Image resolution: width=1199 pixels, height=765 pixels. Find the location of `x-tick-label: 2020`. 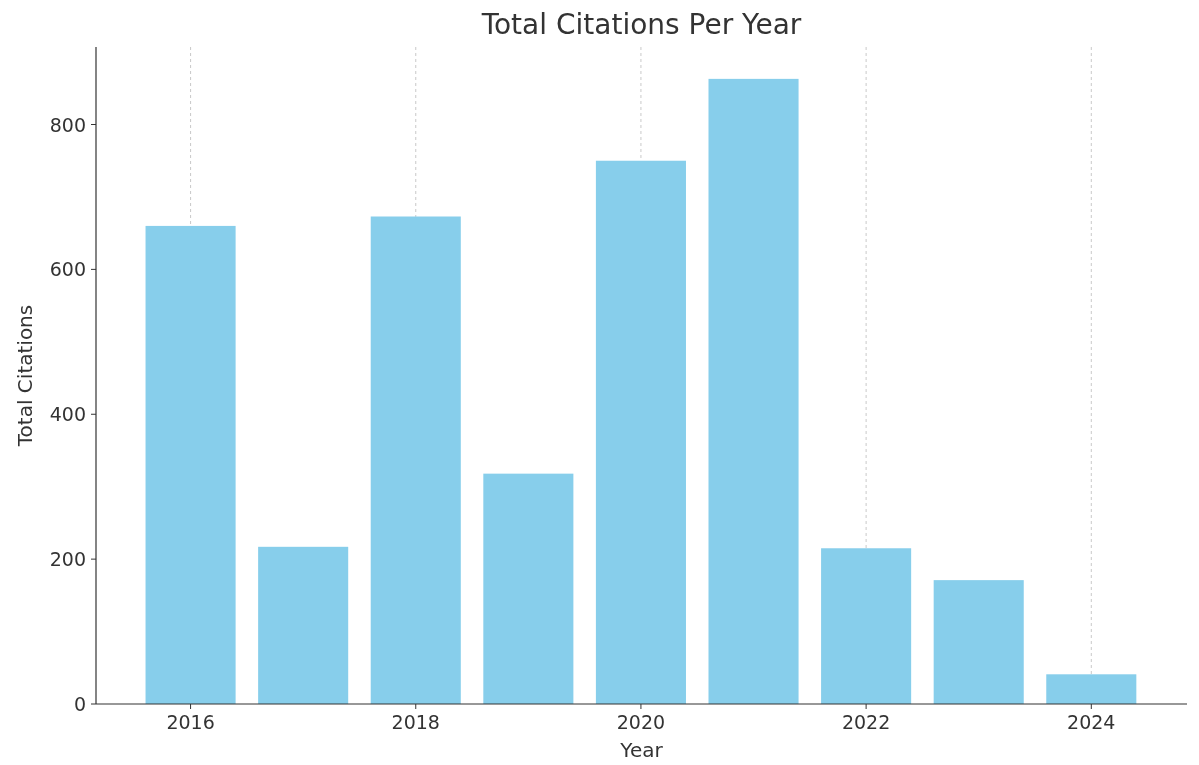

x-tick-label: 2020 is located at coordinates (641, 722).